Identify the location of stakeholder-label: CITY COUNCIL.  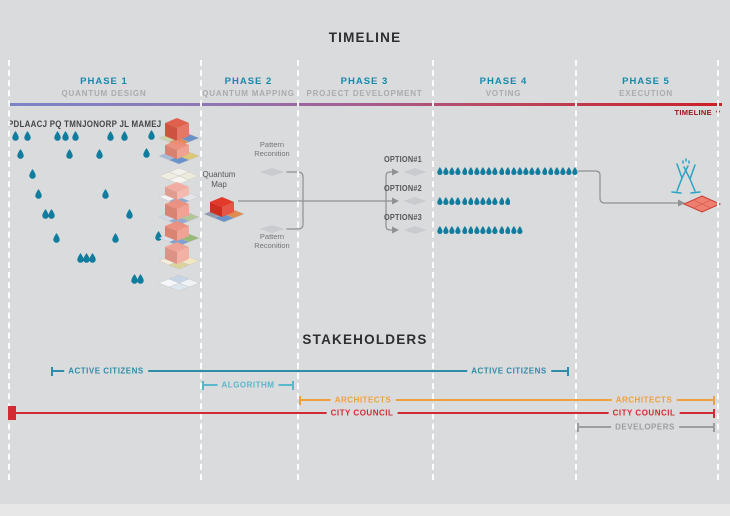
(644, 413).